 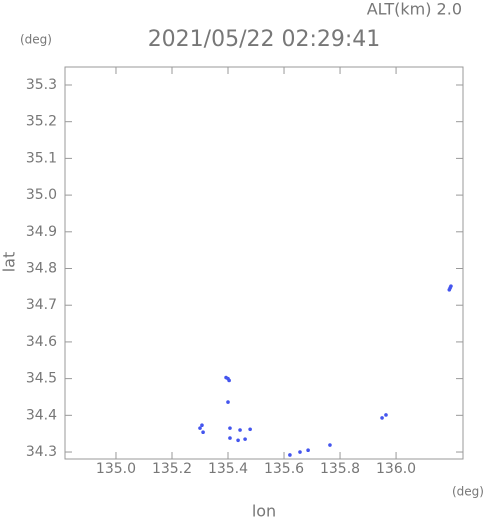 What do you see at coordinates (41, 342) in the screenshot?
I see `y-tick-label: 34.6` at bounding box center [41, 342].